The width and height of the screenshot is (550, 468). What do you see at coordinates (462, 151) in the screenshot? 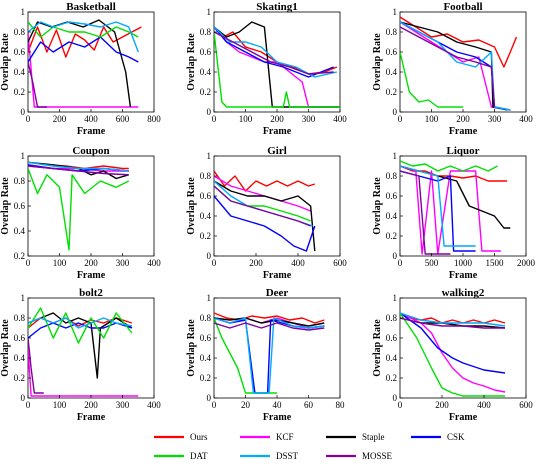
I see `panel-title: Liquor` at bounding box center [462, 151].